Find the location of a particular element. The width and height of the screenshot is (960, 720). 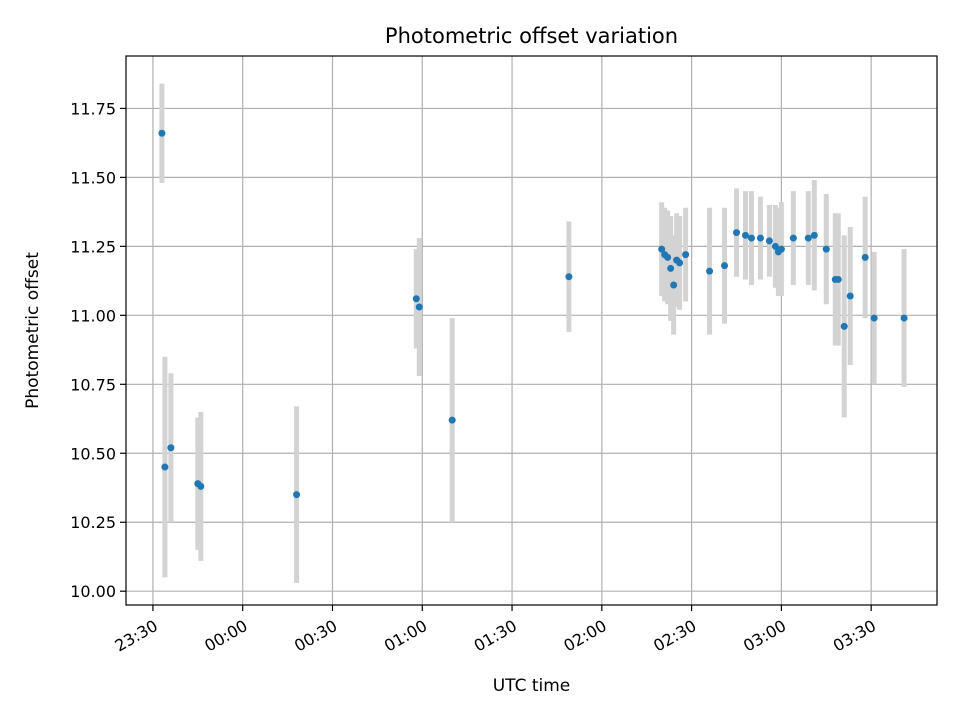

x-tick-label: 02:00 is located at coordinates (584, 636).